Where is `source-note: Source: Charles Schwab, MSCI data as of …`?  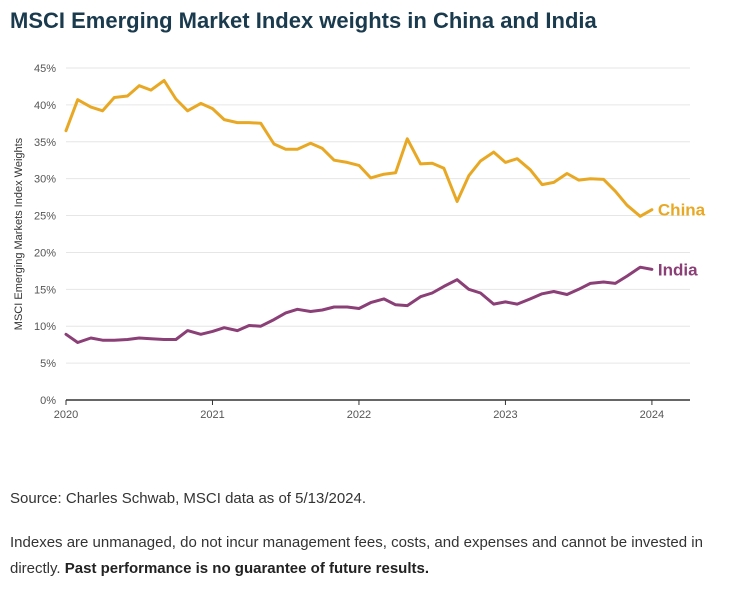
source-note: Source: Charles Schwab, MSCI data as of … is located at coordinates (188, 498).